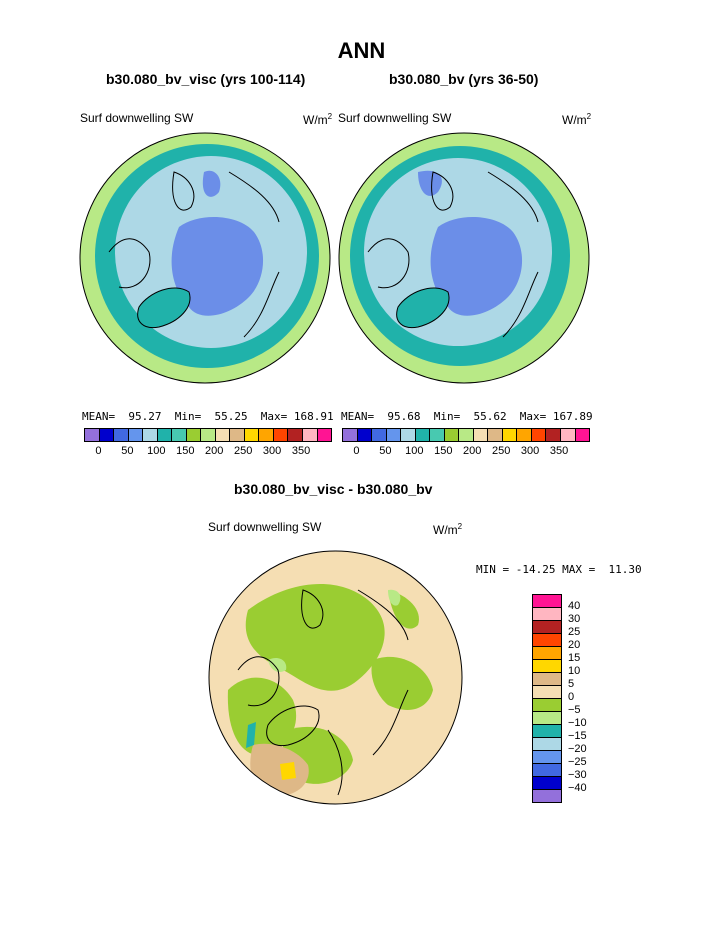 Image resolution: width=723 pixels, height=935 pixels. Describe the element at coordinates (577, 723) in the screenshot. I see `colorbar-tick-label: −10` at that location.